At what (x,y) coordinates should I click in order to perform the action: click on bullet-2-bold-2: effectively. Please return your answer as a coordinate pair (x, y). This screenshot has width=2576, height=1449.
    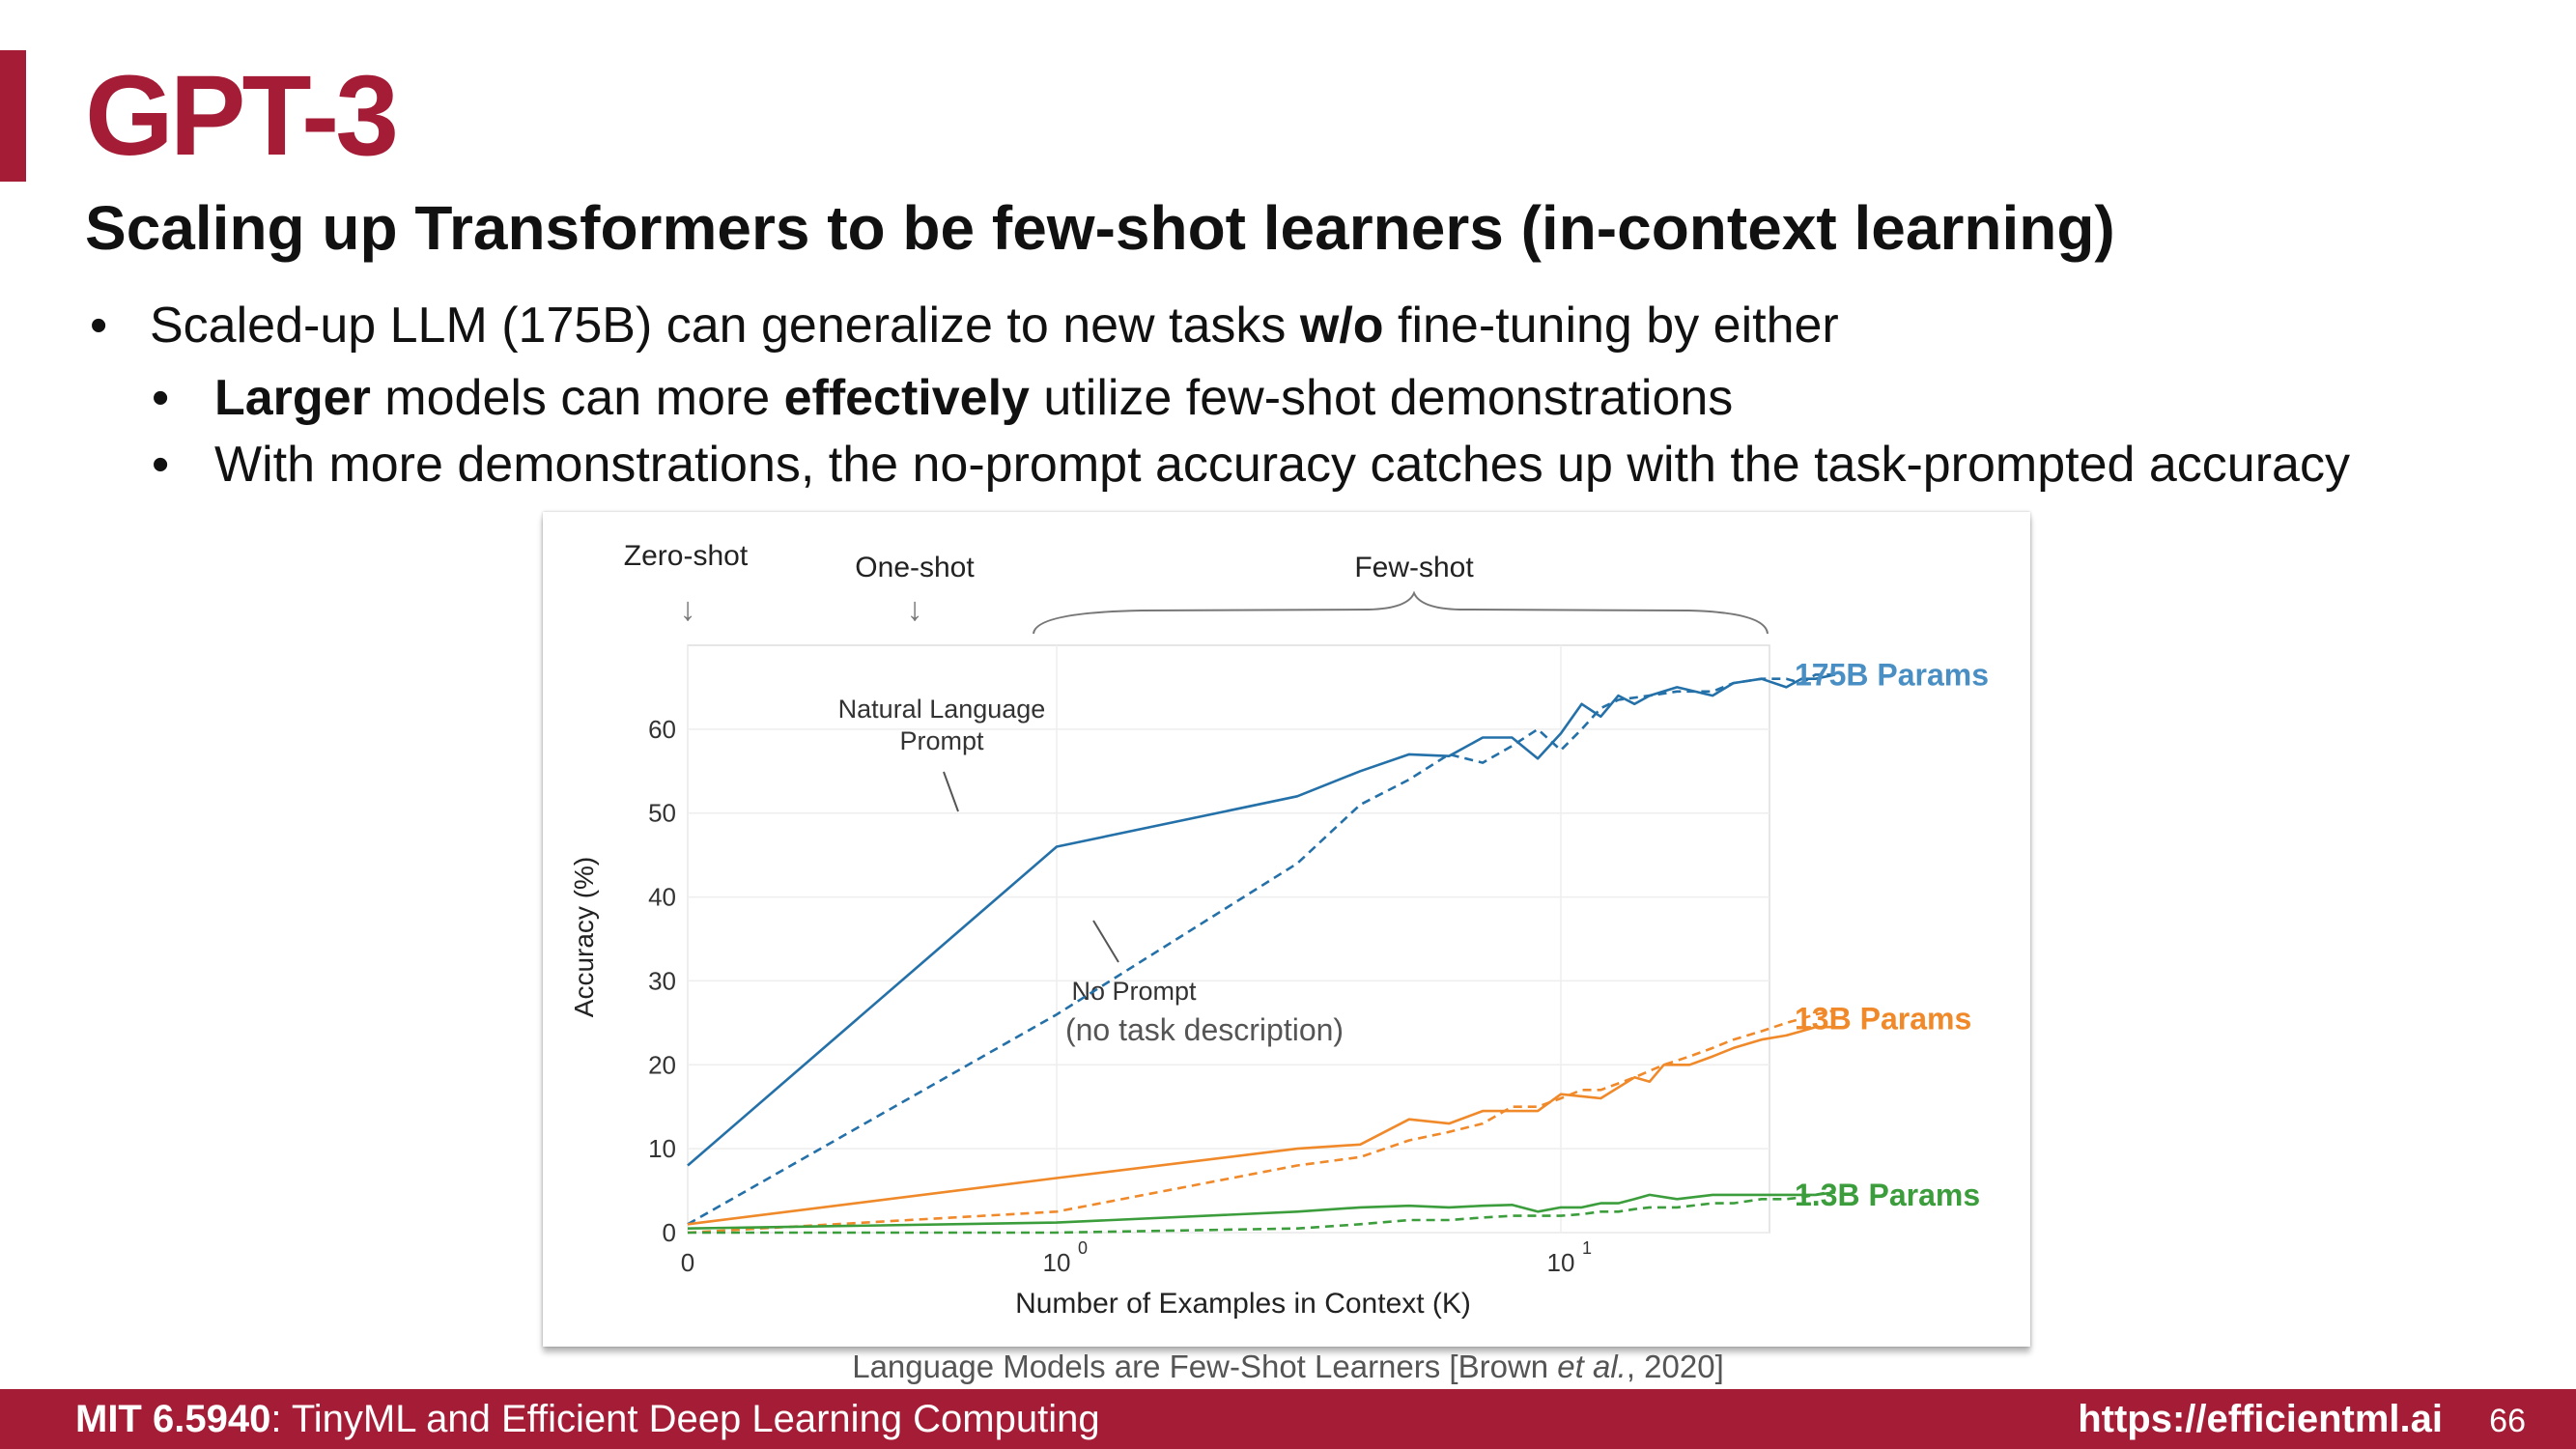
    Looking at the image, I should click on (906, 398).